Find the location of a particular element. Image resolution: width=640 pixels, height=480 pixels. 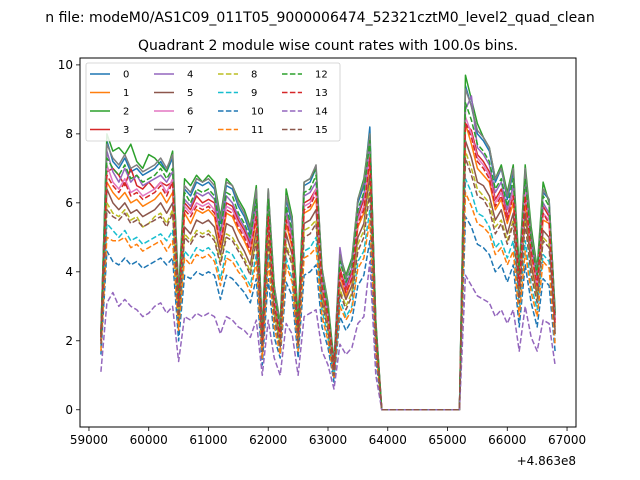

x-tick-label: 60000 is located at coordinates (149, 440).